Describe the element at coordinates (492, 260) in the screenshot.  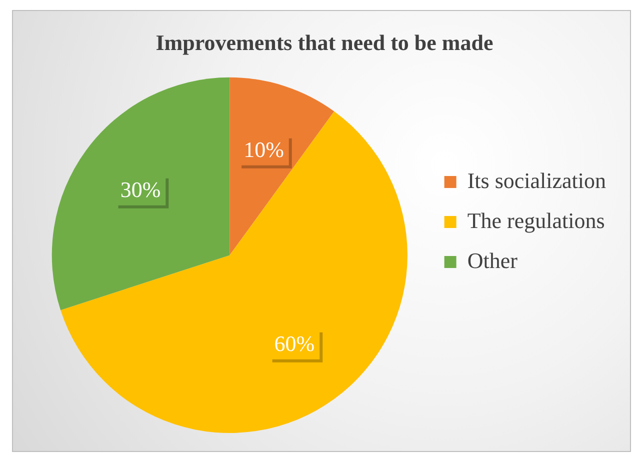
I see `legend-label: Other` at that location.